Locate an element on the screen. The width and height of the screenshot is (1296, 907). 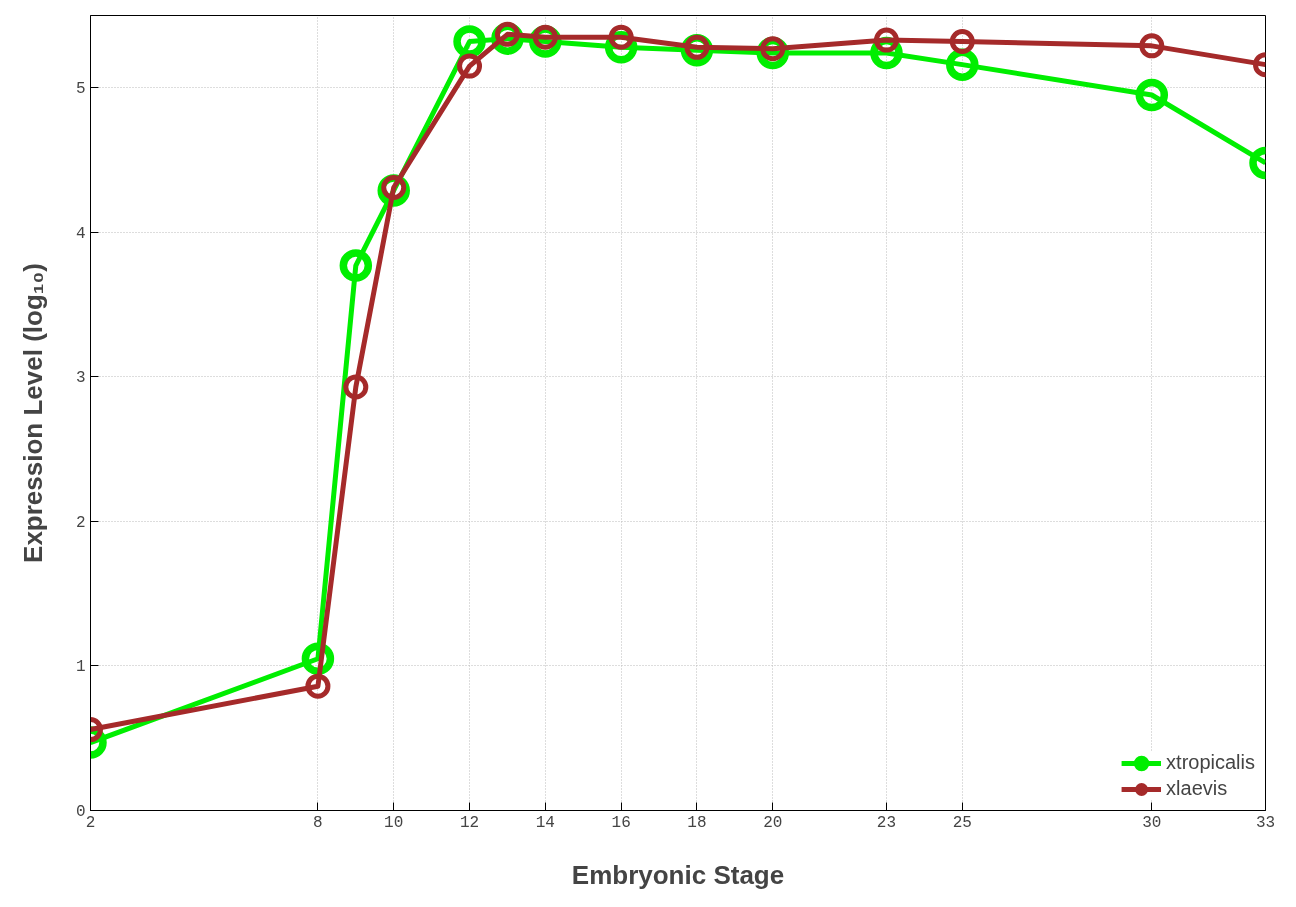
legend-label: xtropicalis is located at coordinates (1210, 762).